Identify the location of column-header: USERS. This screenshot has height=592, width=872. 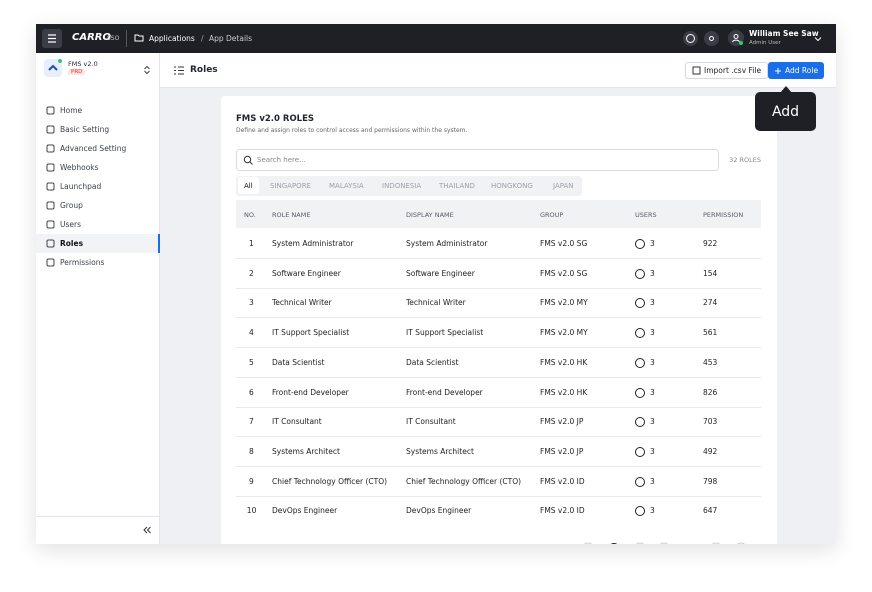
(646, 215).